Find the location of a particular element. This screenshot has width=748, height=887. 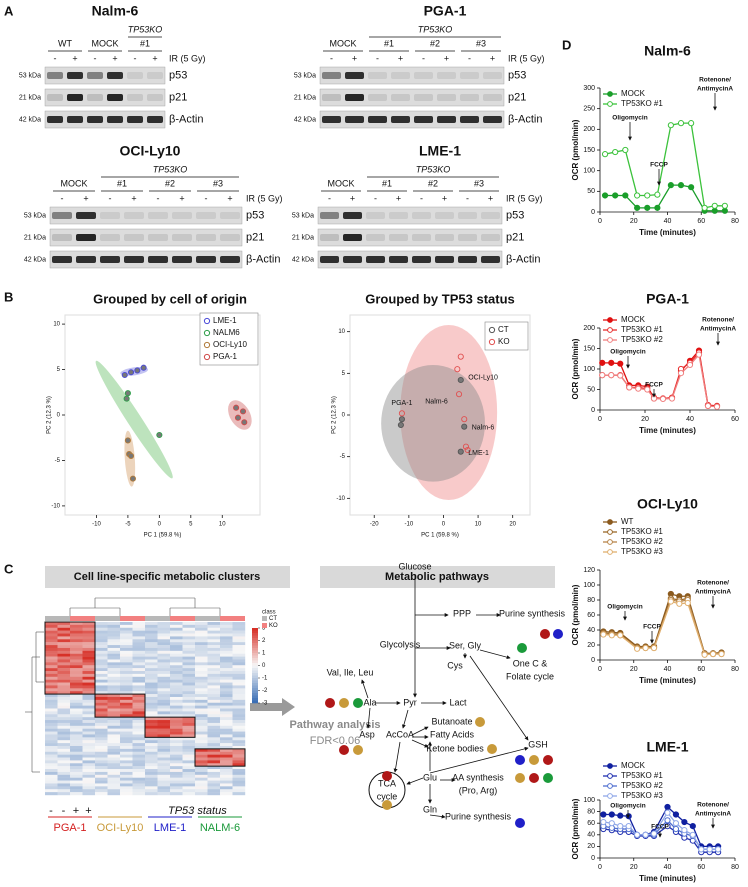

legend-box is located at coordinates (506, 336).